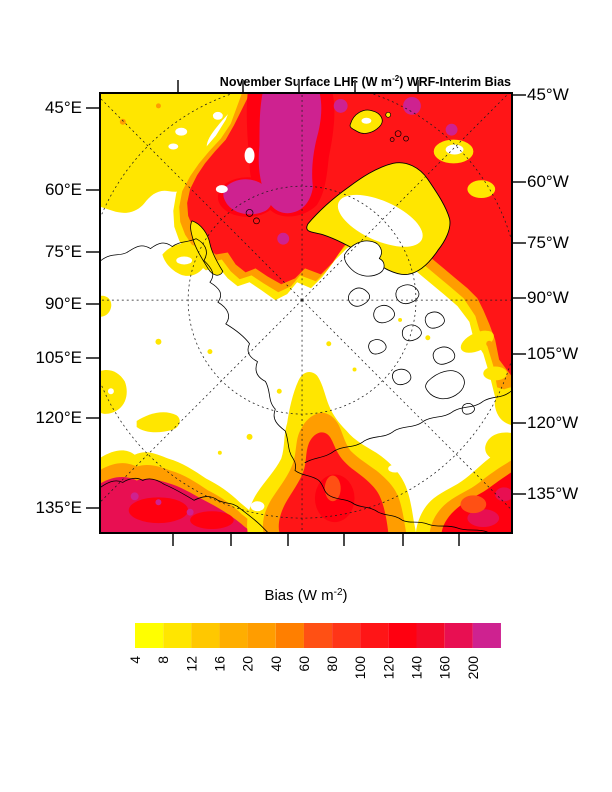 This screenshot has height=792, width=612. What do you see at coordinates (553, 353) in the screenshot?
I see `axis-label-105W: 105°W` at bounding box center [553, 353].